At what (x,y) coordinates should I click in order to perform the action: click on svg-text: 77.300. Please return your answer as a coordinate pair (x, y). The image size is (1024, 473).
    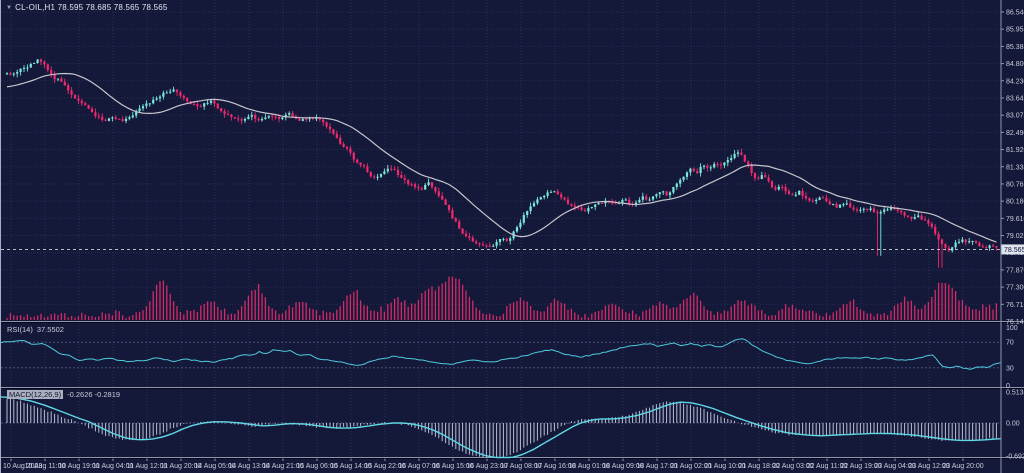
    Looking at the image, I should click on (1015, 288).